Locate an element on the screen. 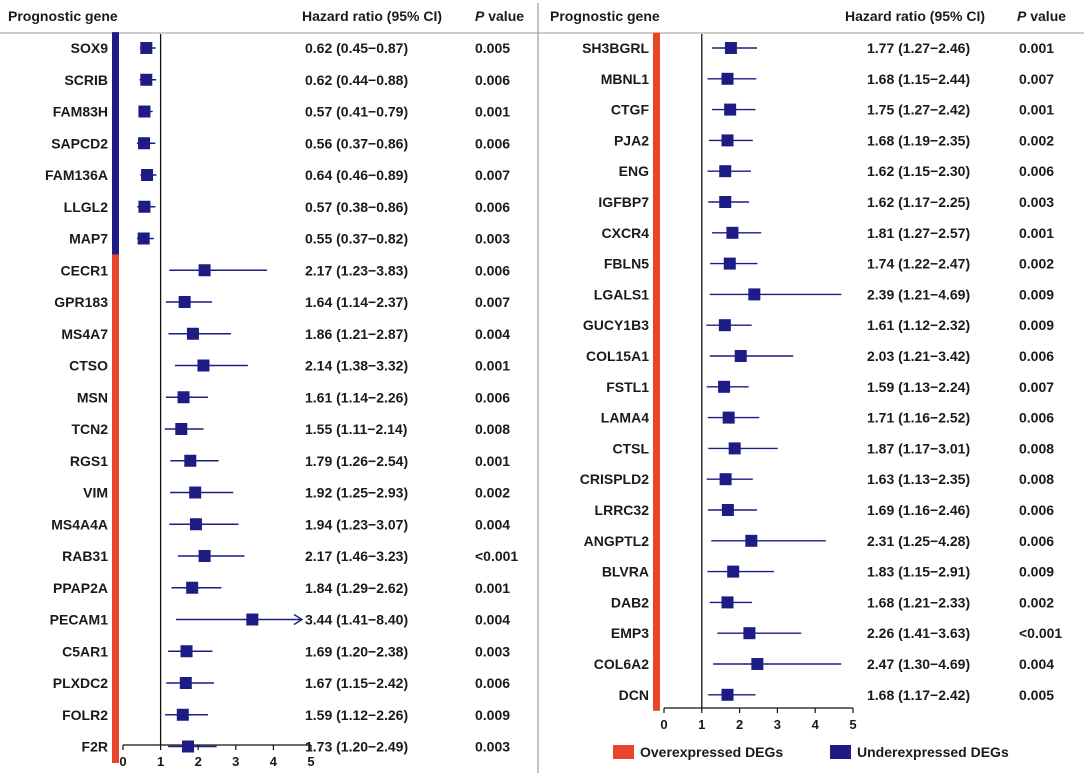 Image resolution: width=1084 pixels, height=777 pixels. gene-label: CTSO is located at coordinates (88, 366).